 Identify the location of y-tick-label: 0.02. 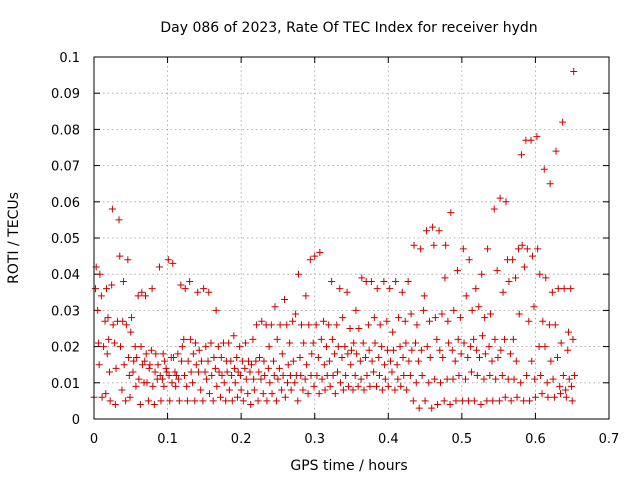
(65, 348).